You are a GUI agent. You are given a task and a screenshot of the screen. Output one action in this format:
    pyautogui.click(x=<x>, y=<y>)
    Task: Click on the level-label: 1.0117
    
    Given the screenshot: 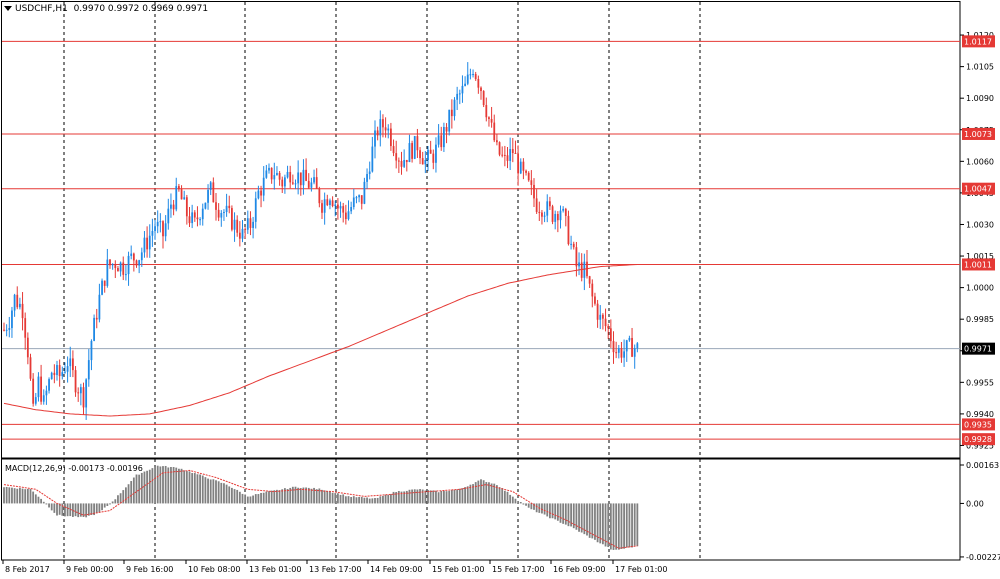 What is the action you would take?
    pyautogui.click(x=978, y=41)
    